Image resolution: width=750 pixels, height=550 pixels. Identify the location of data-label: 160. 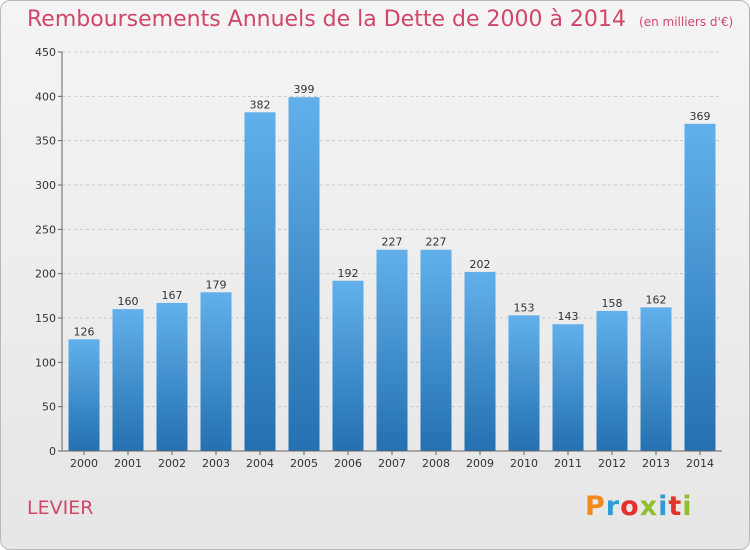
(128, 301).